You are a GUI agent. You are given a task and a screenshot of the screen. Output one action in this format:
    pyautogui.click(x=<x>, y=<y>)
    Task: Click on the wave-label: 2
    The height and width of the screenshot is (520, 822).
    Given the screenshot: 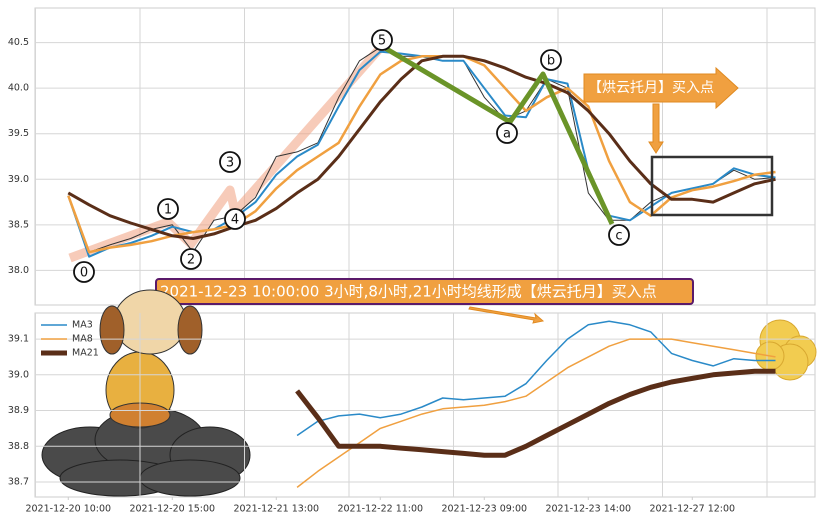 What is the action you would take?
    pyautogui.click(x=191, y=260)
    